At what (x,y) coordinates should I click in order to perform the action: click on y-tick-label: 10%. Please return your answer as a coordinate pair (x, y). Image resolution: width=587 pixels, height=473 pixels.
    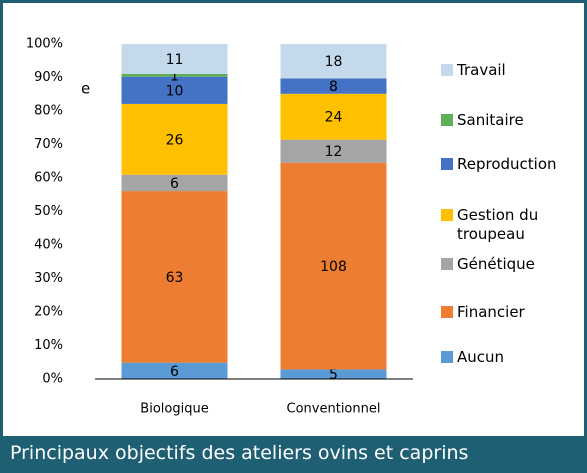
    Looking at the image, I should click on (48, 345).